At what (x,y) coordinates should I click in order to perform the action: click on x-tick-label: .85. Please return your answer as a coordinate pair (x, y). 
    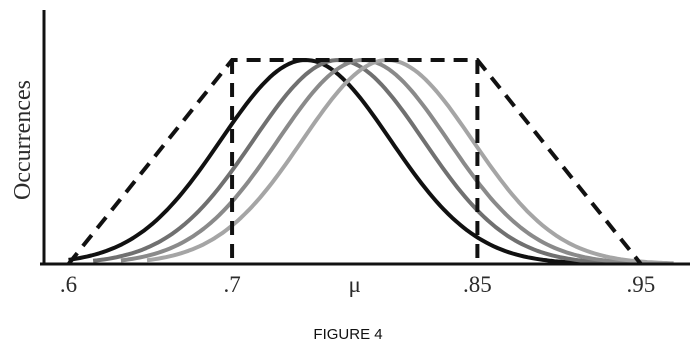
    Looking at the image, I should click on (477, 284).